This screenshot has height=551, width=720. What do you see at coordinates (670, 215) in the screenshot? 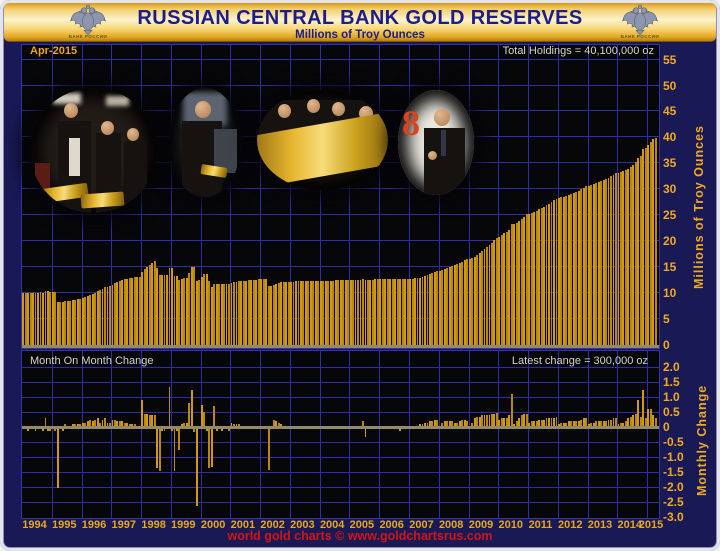
I see `upper-y-tick-label: 25` at bounding box center [670, 215].